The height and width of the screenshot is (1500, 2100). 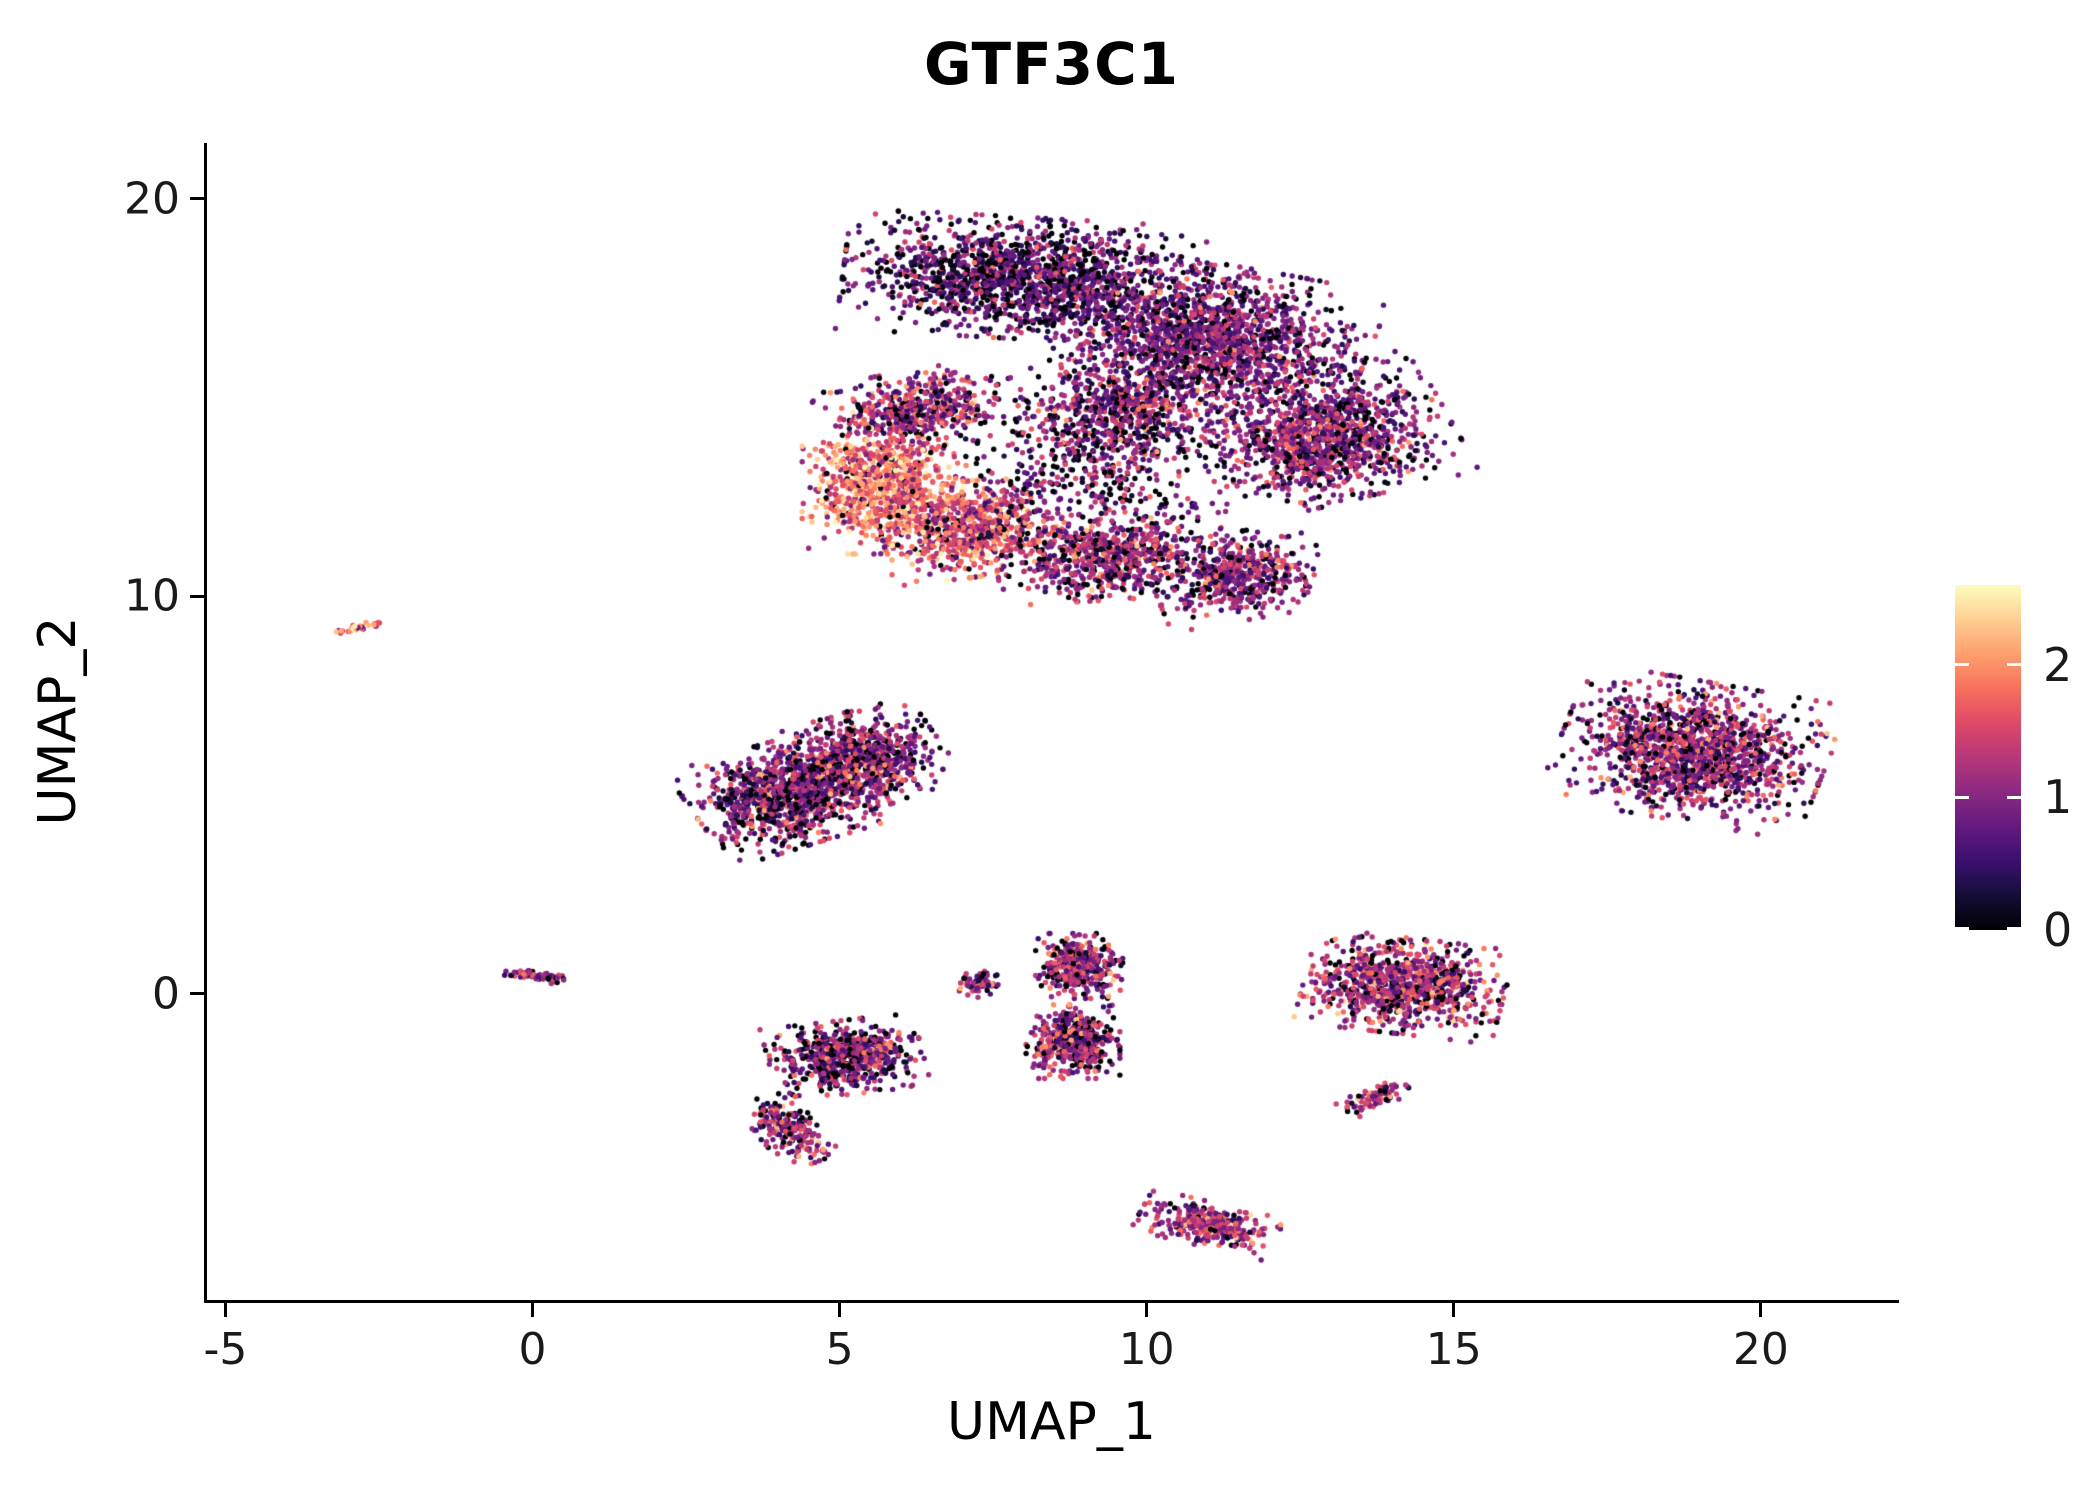 What do you see at coordinates (2058, 797) in the screenshot?
I see `colorbar-tick-label: 1` at bounding box center [2058, 797].